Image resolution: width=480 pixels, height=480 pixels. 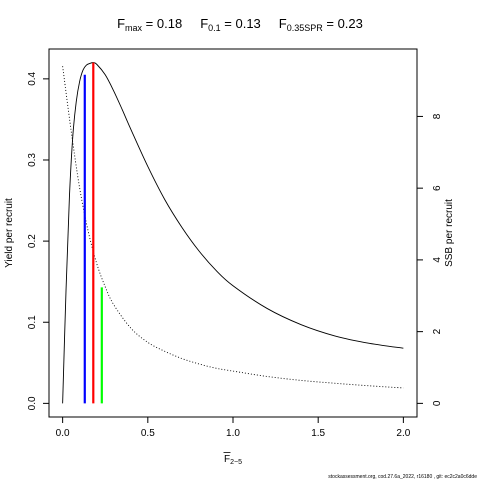 What do you see at coordinates (227, 459) in the screenshot?
I see `x-axis-label-base: F` at bounding box center [227, 459].